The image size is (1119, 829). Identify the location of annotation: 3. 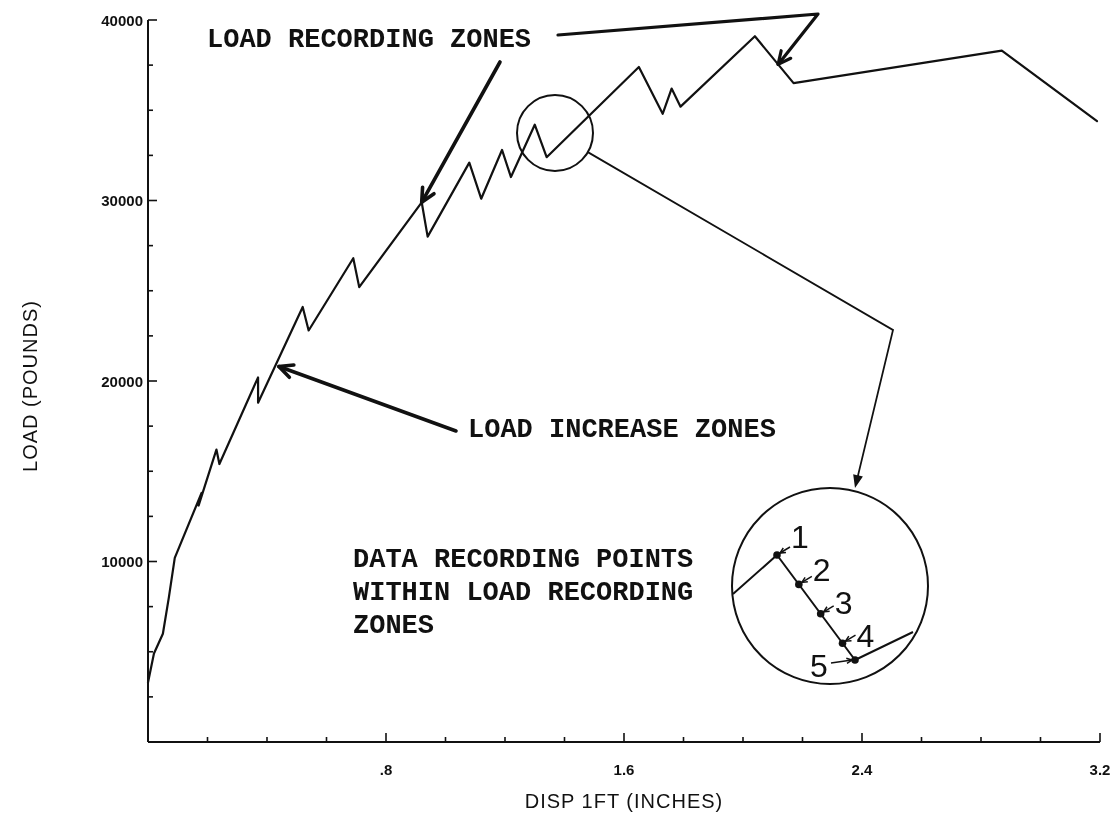
(843, 603).